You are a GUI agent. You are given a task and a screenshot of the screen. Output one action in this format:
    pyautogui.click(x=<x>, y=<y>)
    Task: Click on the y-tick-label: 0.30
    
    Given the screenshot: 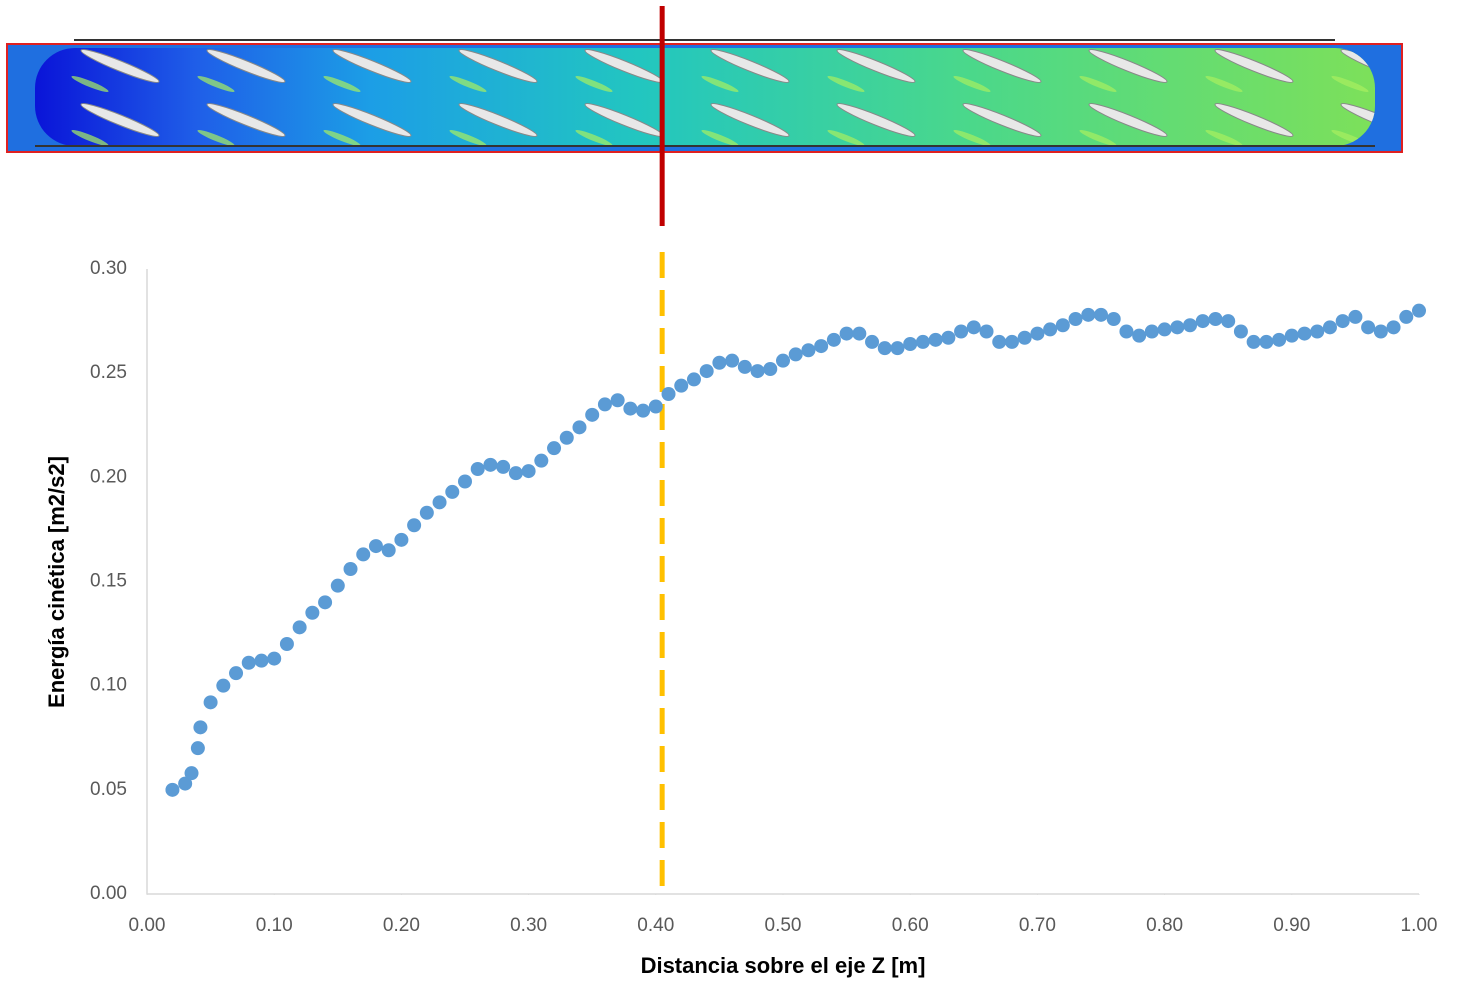 What is the action you would take?
    pyautogui.click(x=108, y=268)
    